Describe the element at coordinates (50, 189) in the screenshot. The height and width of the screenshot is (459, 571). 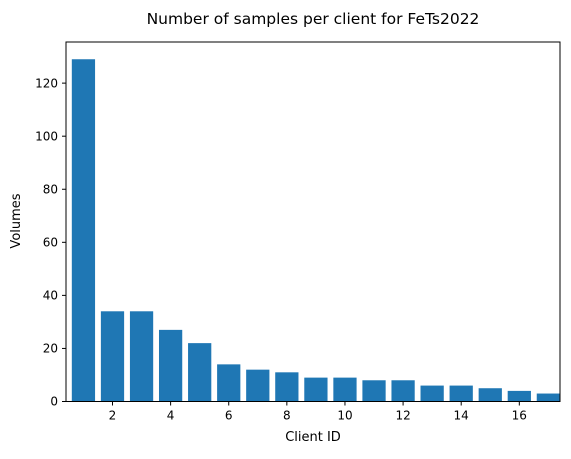
I see `y-tick-label: 80` at that location.